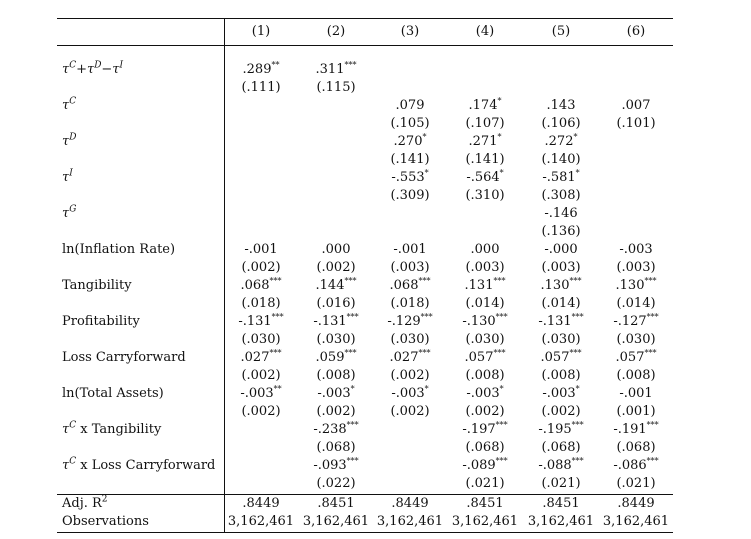 This screenshot has height=539, width=751. Describe the element at coordinates (336, 464) in the screenshot. I see `coef-tauc_loss: -.093***` at that location.